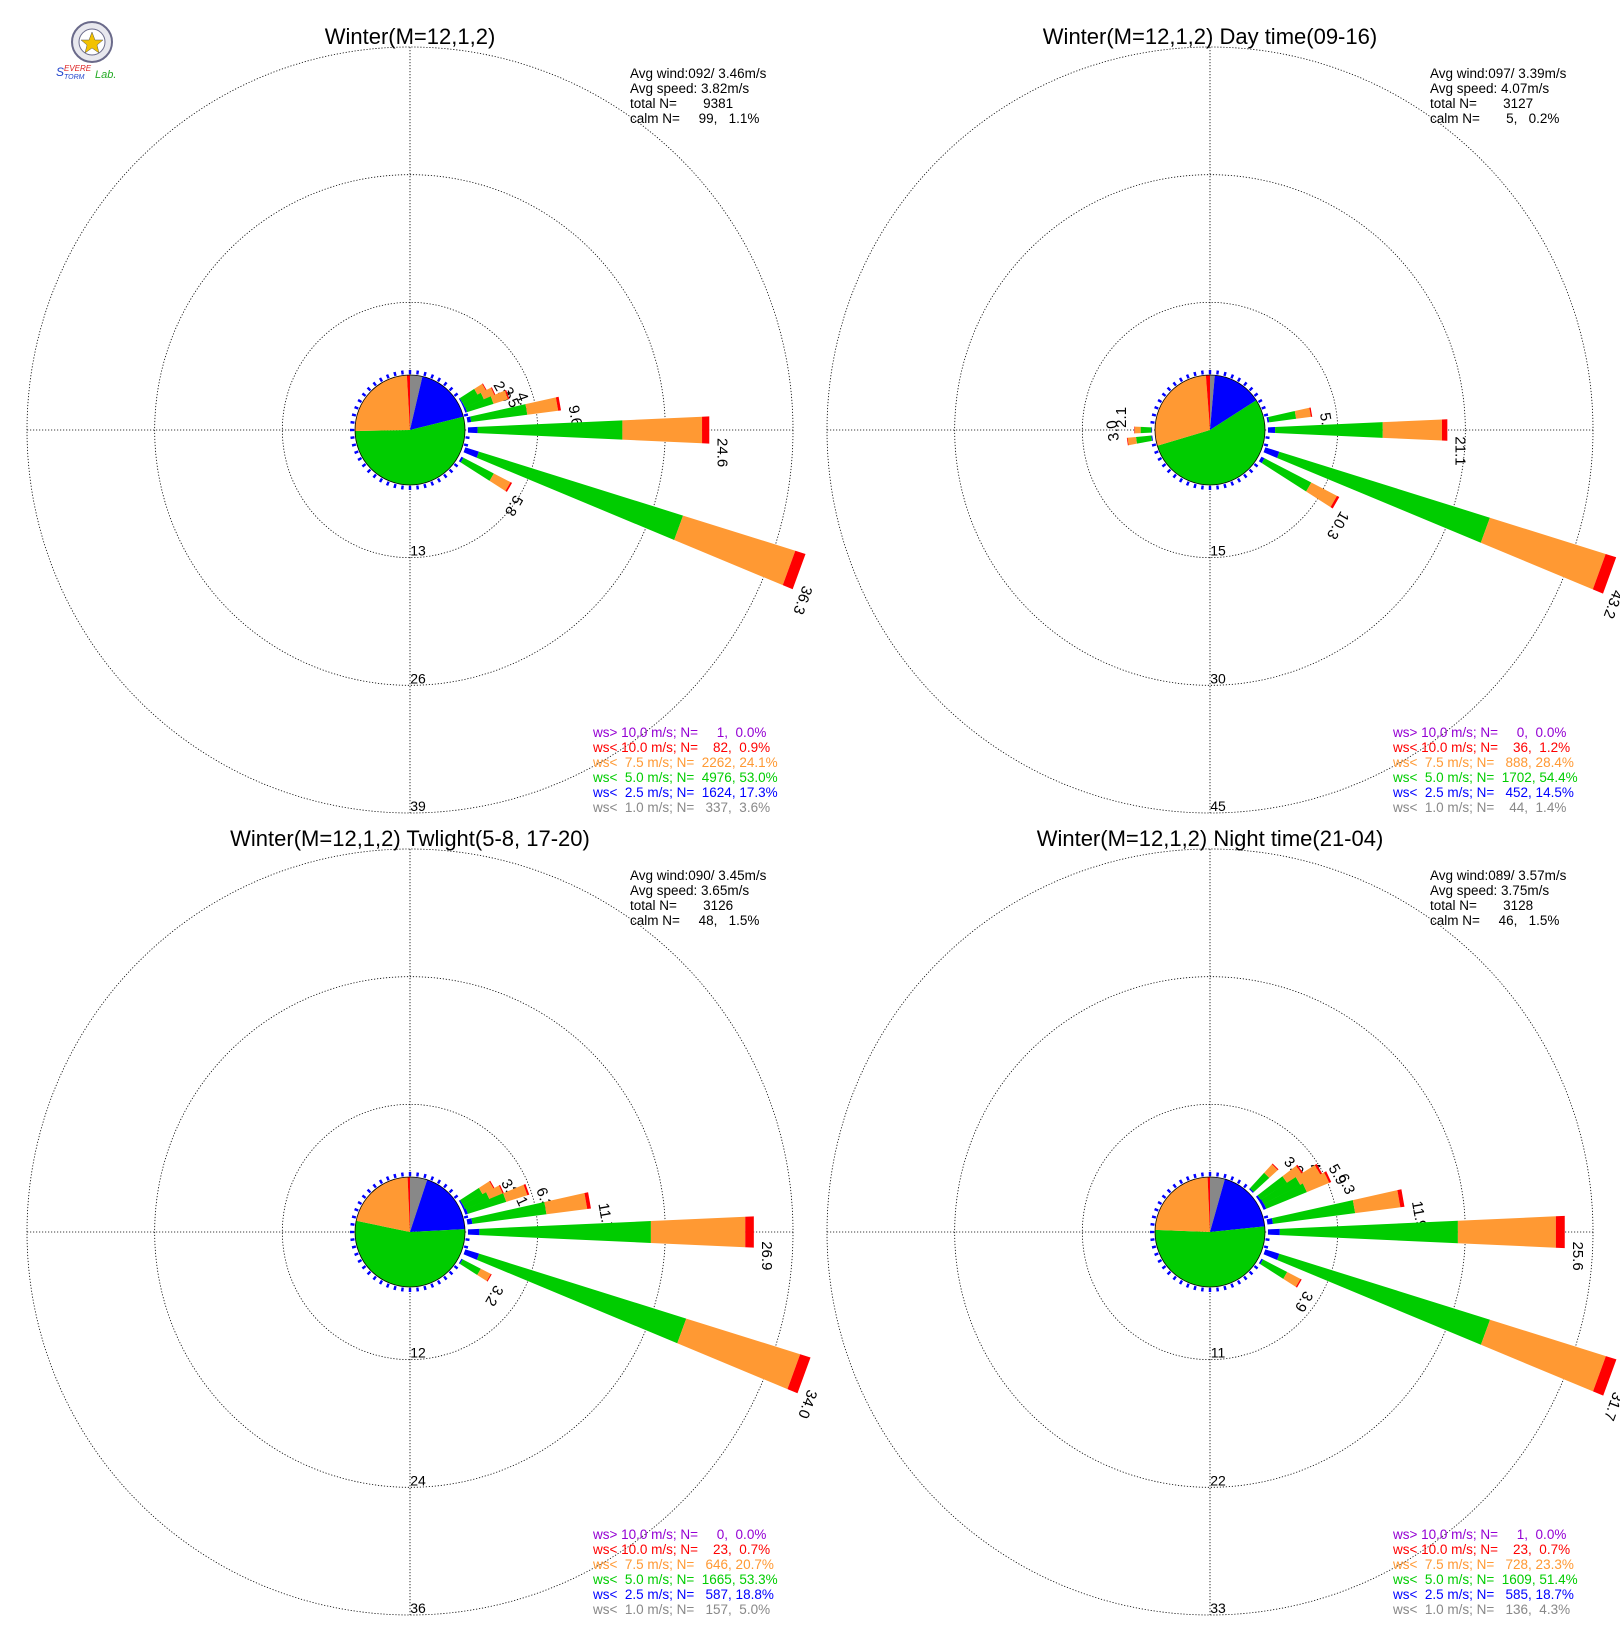 This screenshot has width=1620, height=1640. I want to click on svg-text: EVERE, so click(78, 68).